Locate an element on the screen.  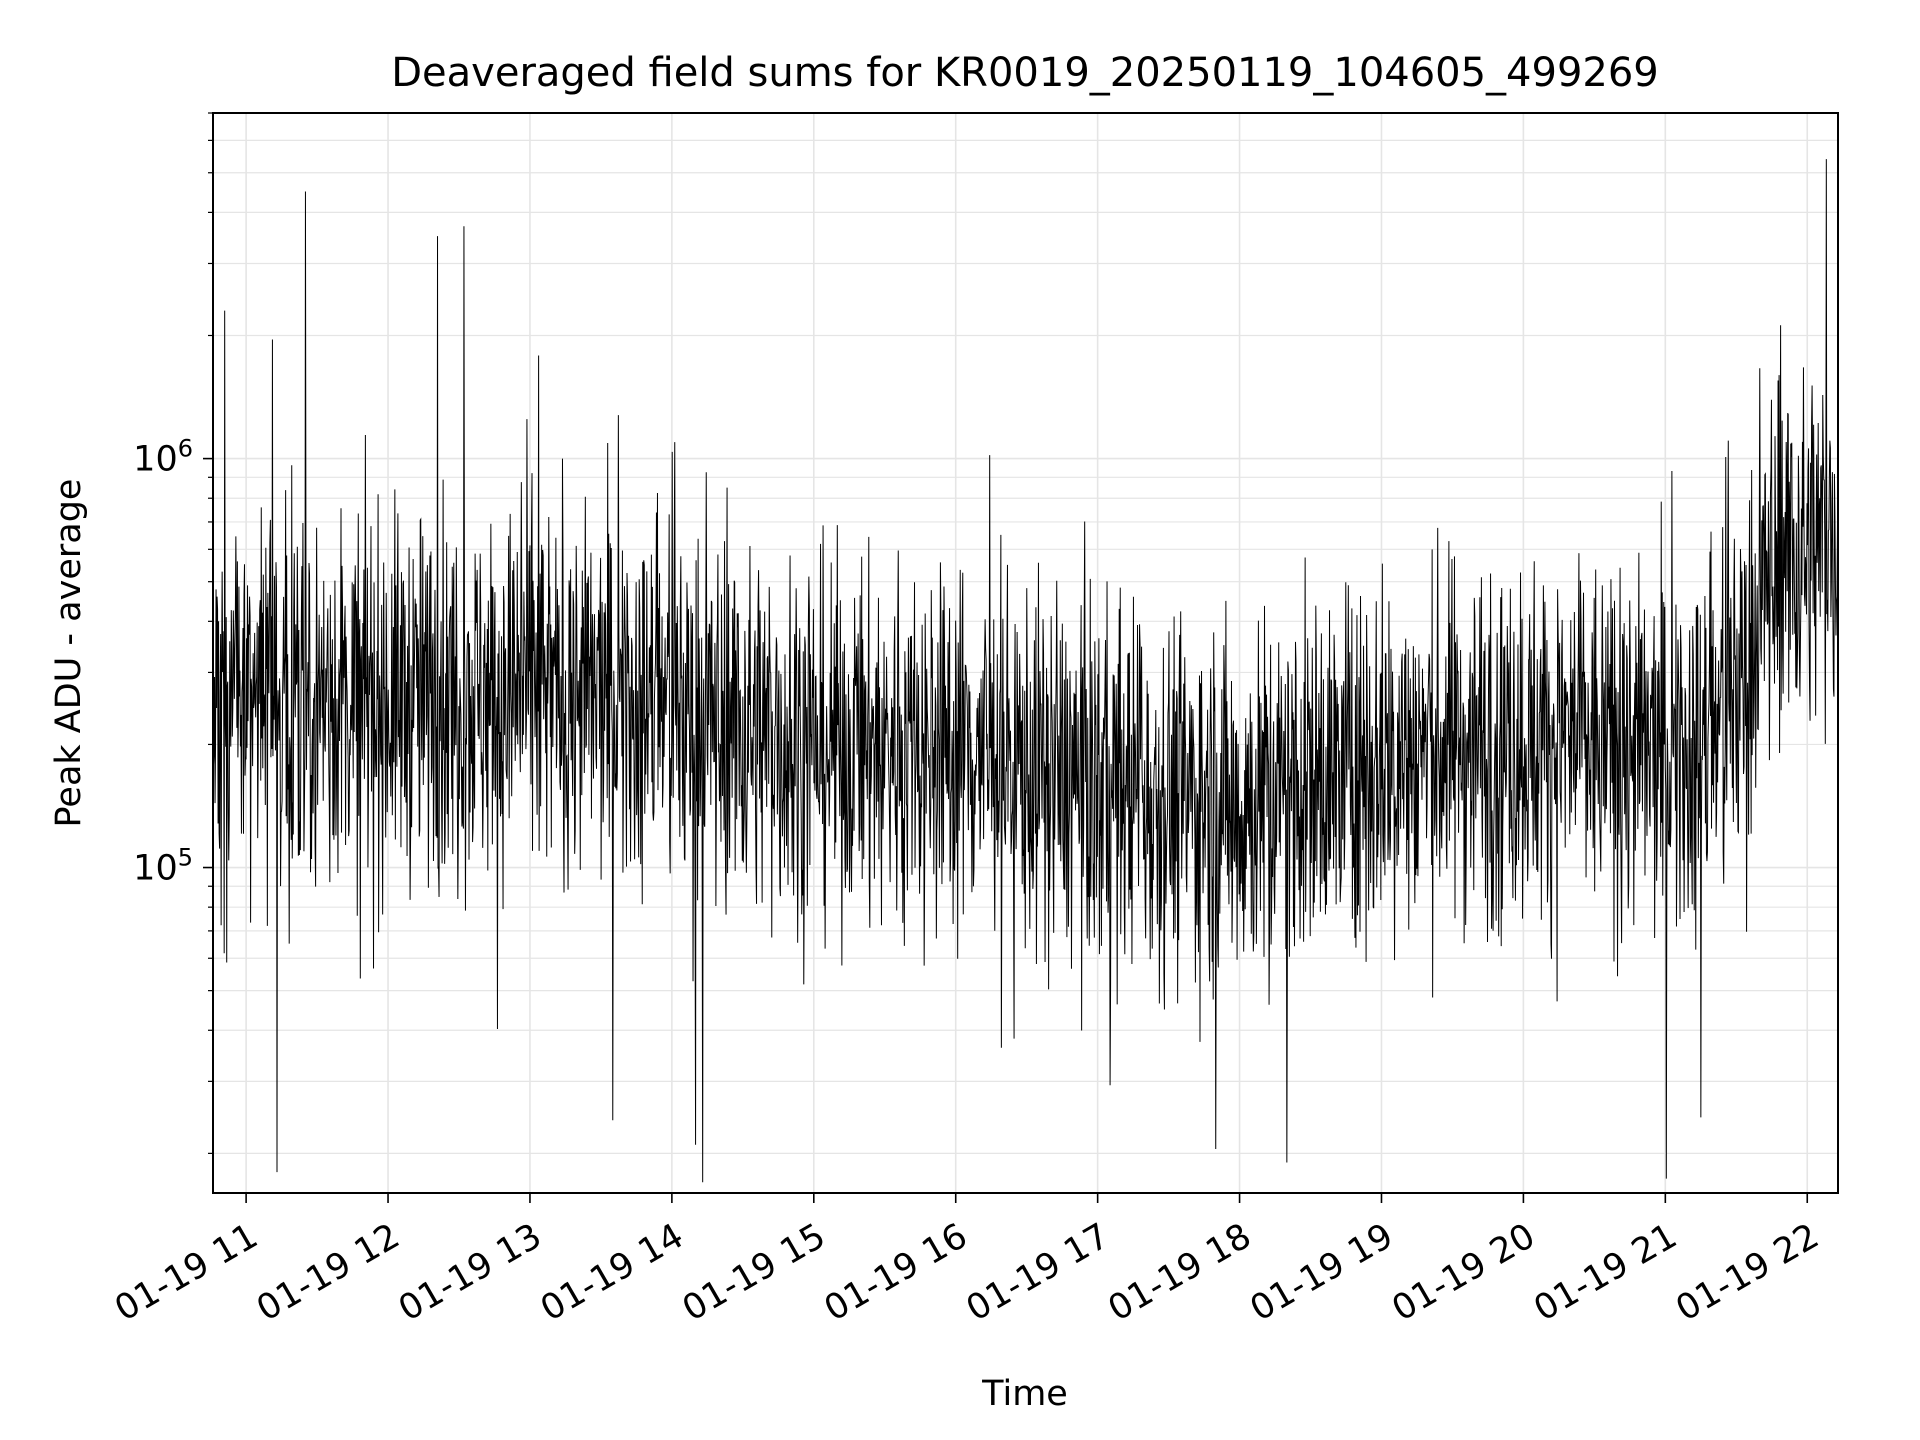
y-tick-label: 105 is located at coordinates (163, 866).